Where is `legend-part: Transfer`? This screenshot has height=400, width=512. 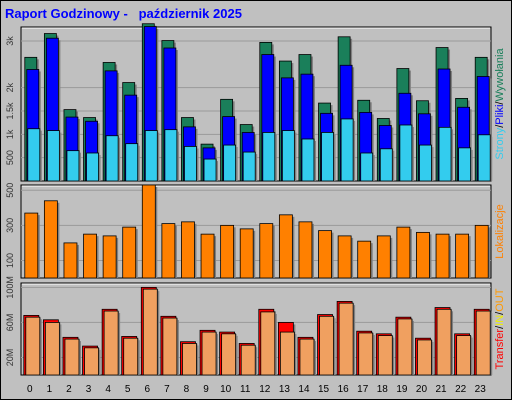
legend-part: Transfer is located at coordinates (500, 349).